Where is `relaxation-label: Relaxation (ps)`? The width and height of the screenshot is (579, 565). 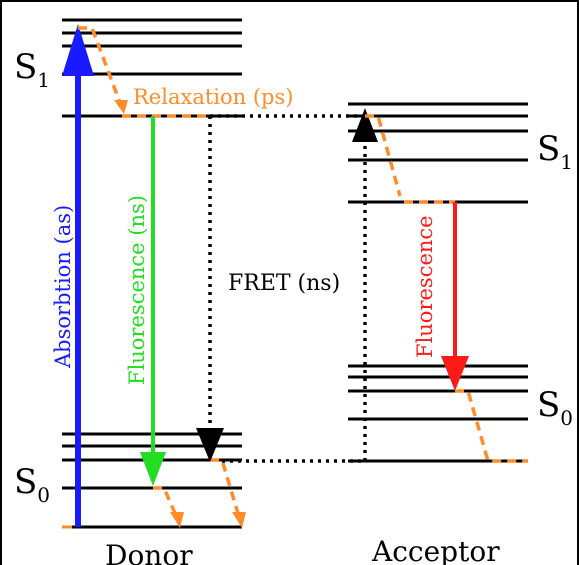
relaxation-label: Relaxation (ps) is located at coordinates (213, 97).